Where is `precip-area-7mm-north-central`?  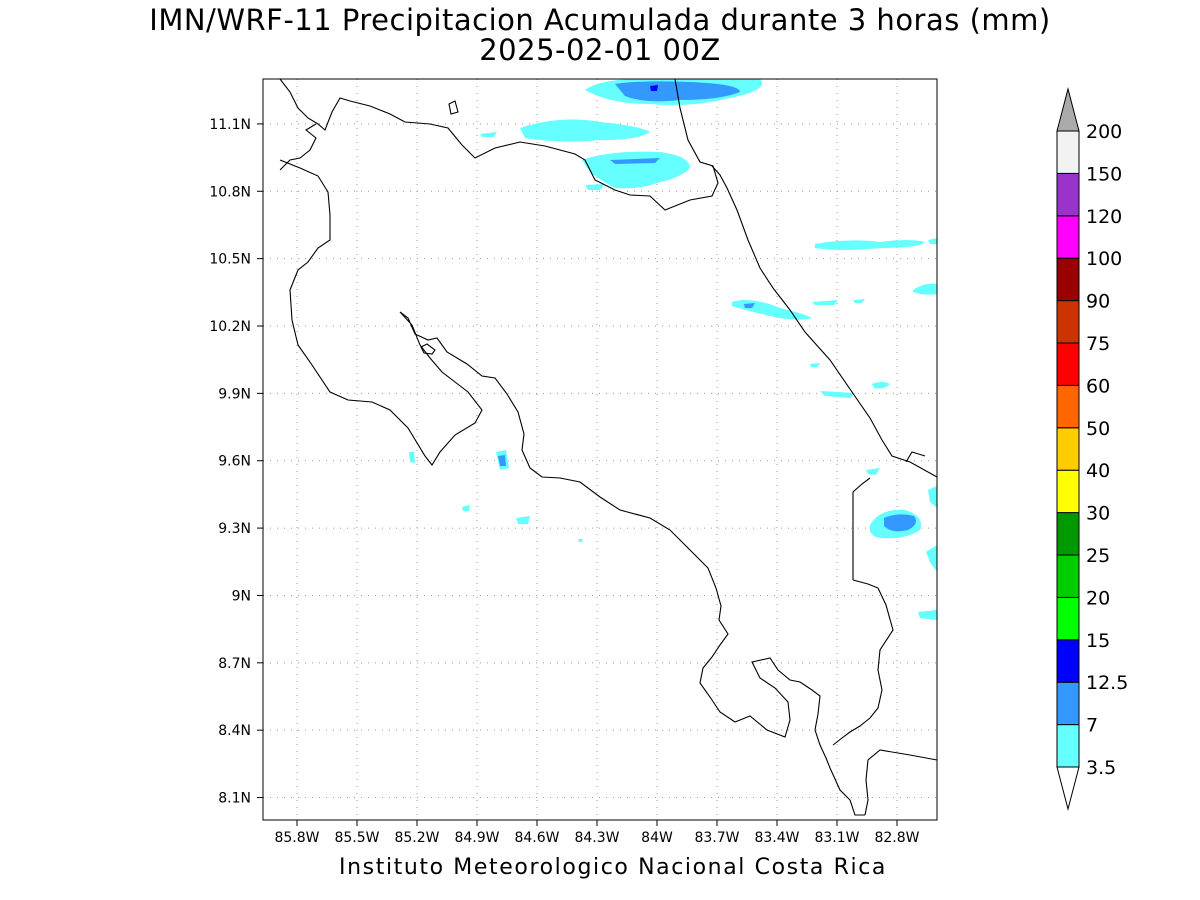
precip-area-7mm-north-central is located at coordinates (635, 161).